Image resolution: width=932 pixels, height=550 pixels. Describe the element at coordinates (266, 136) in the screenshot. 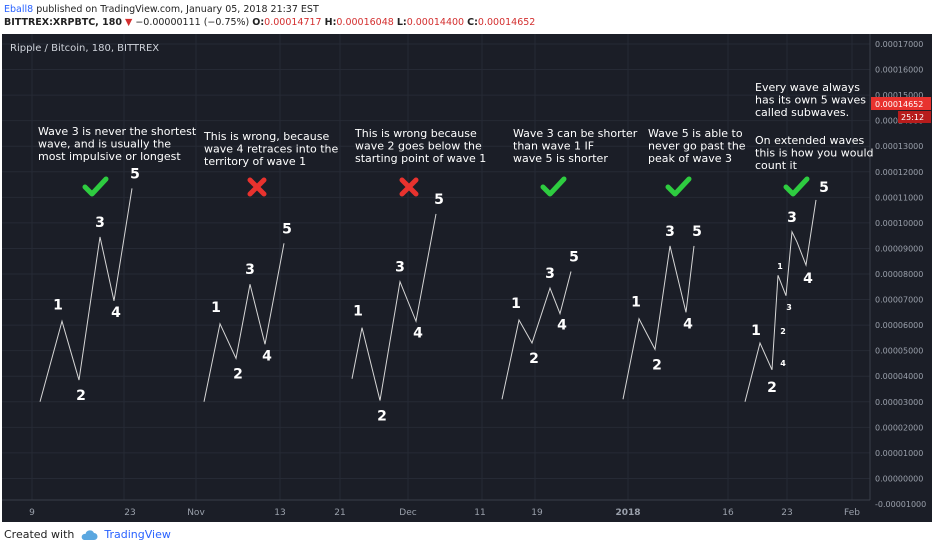

I see `annotation-line: This is wrong, because` at that location.